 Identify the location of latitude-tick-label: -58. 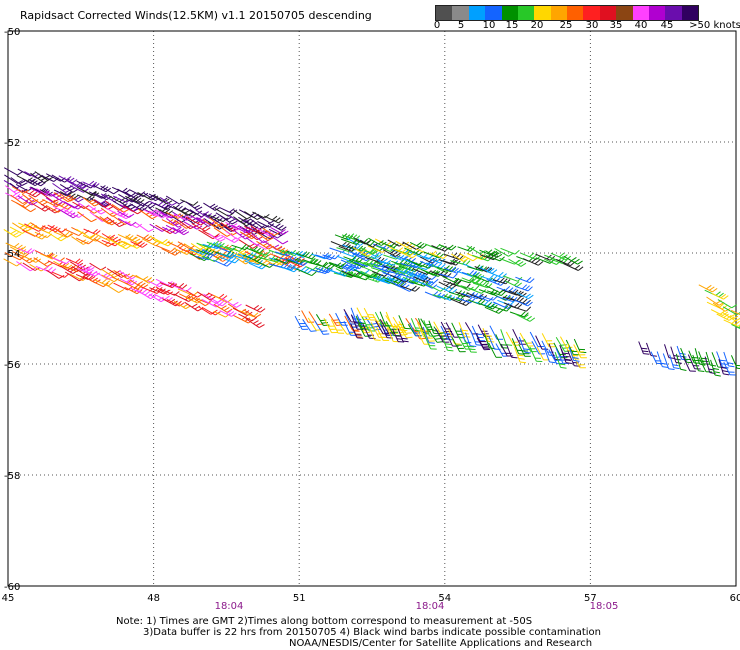
(12, 476).